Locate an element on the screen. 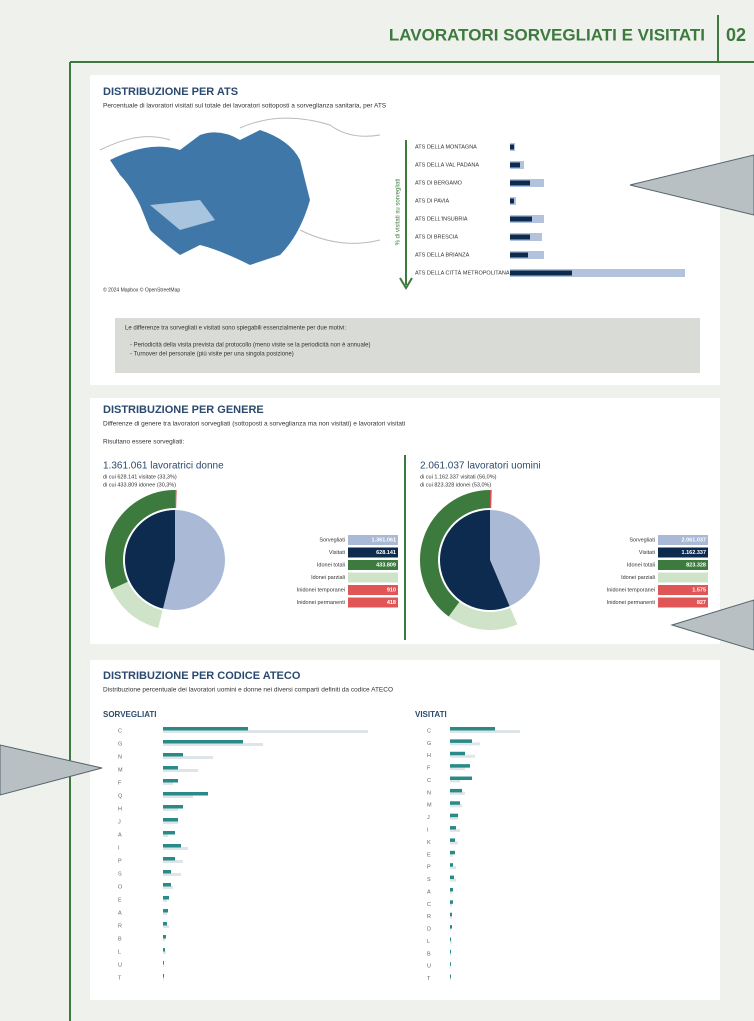 The height and width of the screenshot is (1021, 754). callout-arrow is located at coordinates (51, 770).